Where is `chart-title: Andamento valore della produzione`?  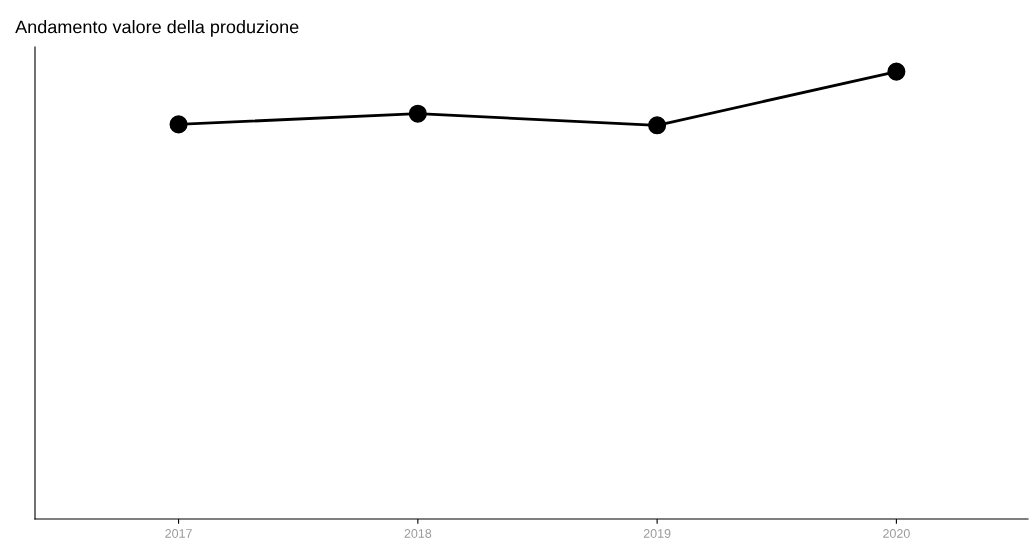
chart-title: Andamento valore della produzione is located at coordinates (157, 28).